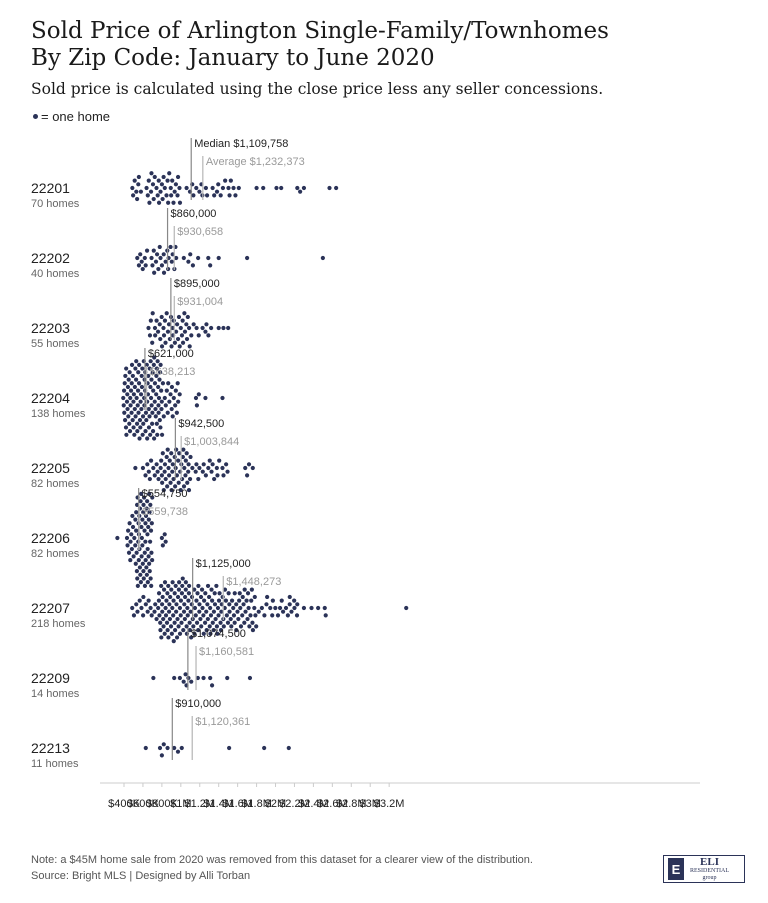  Describe the element at coordinates (35, 117) in the screenshot. I see `legend-dot-icon` at that location.